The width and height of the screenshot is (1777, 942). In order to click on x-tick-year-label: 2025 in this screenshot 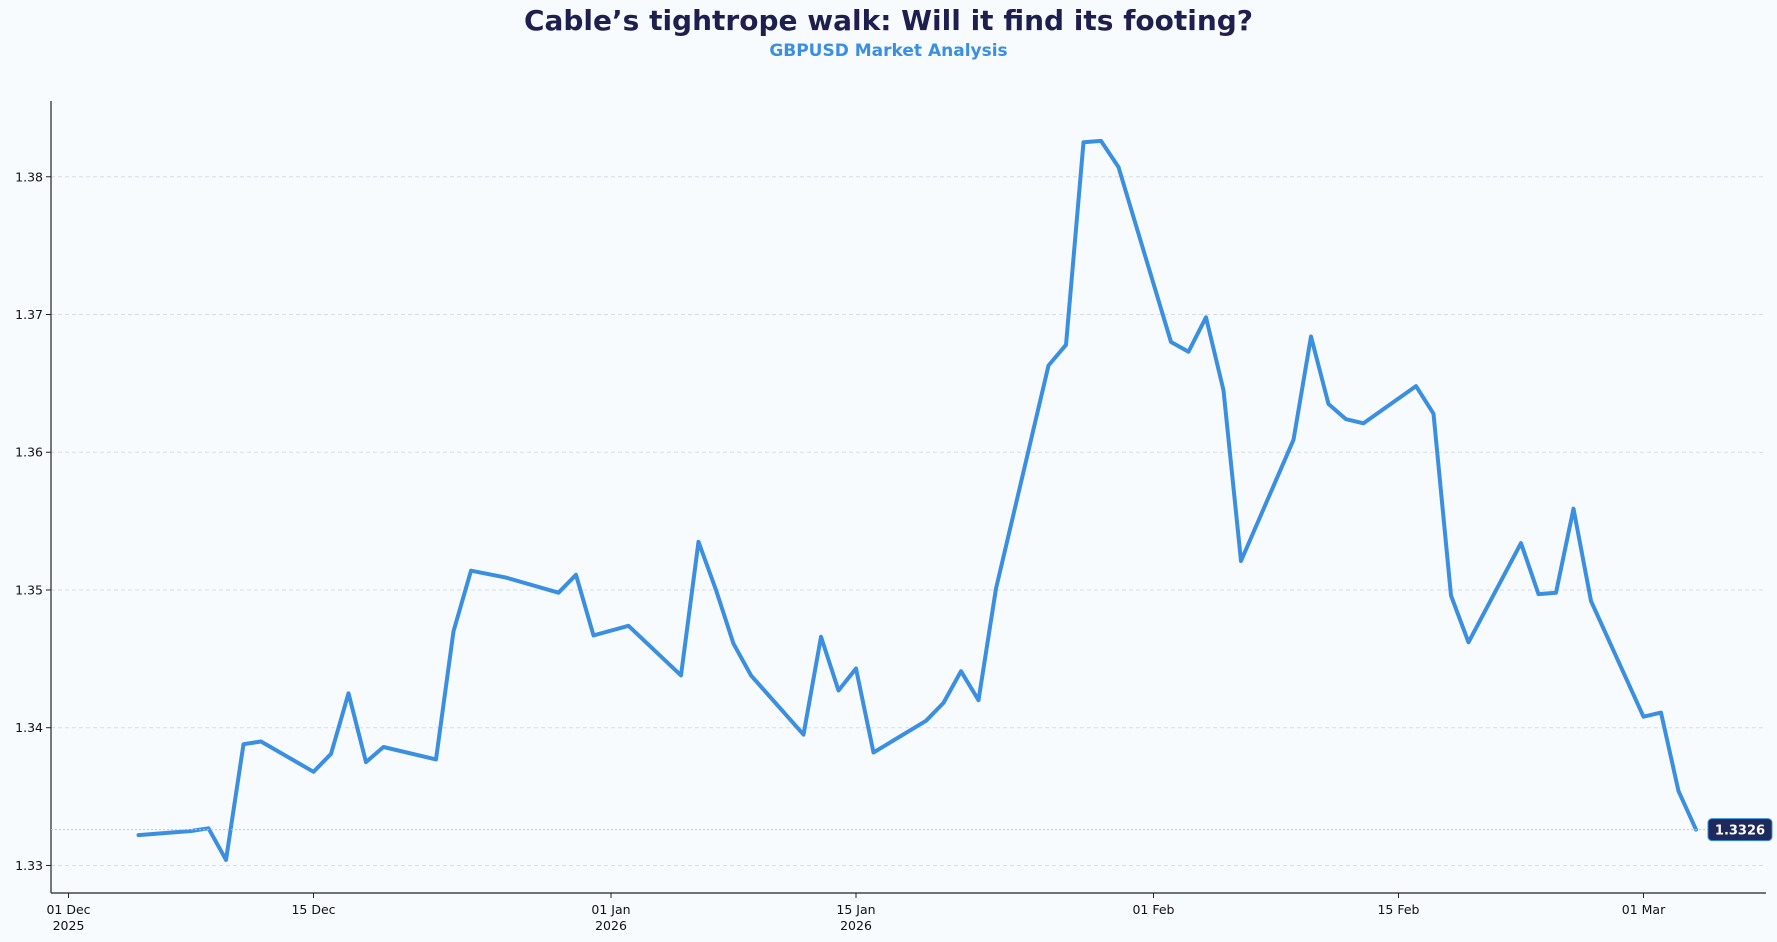, I will do `click(69, 925)`.